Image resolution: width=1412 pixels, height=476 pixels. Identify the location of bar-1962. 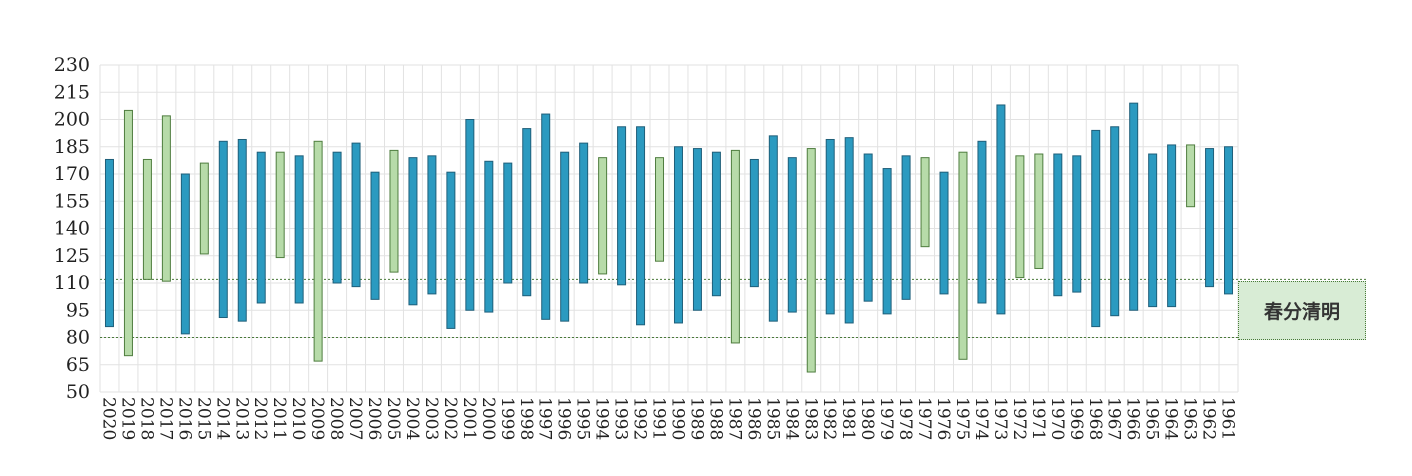
(1210, 218).